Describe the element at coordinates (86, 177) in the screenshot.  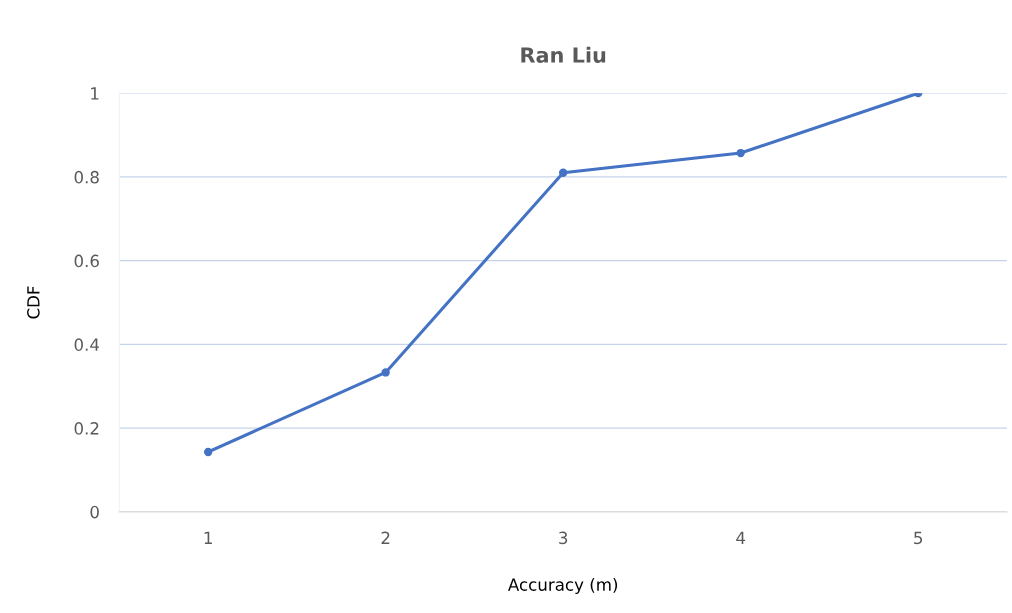
I see `y-tick-label: 0.8` at that location.